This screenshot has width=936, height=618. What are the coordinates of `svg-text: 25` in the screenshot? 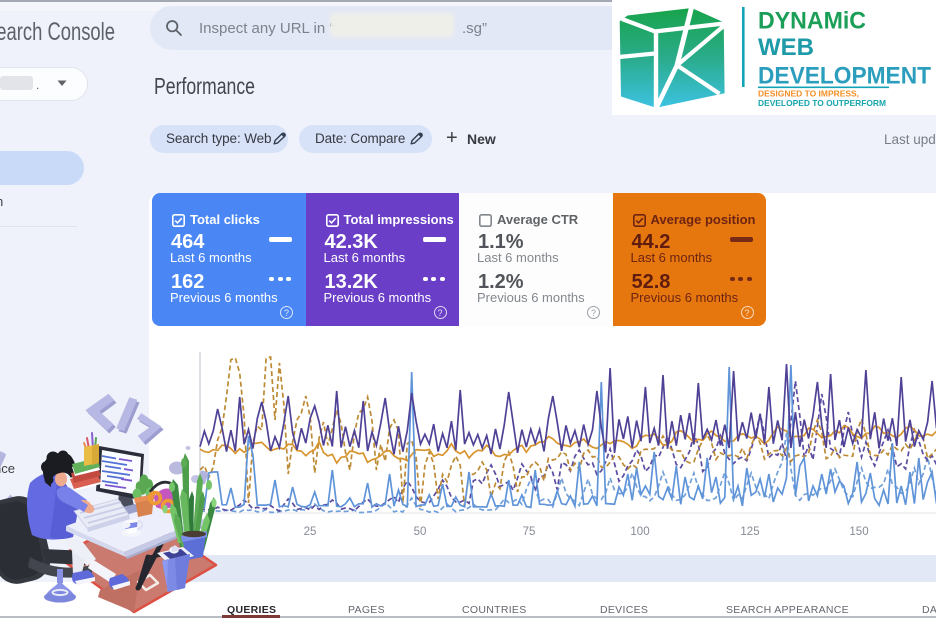 It's located at (310, 532).